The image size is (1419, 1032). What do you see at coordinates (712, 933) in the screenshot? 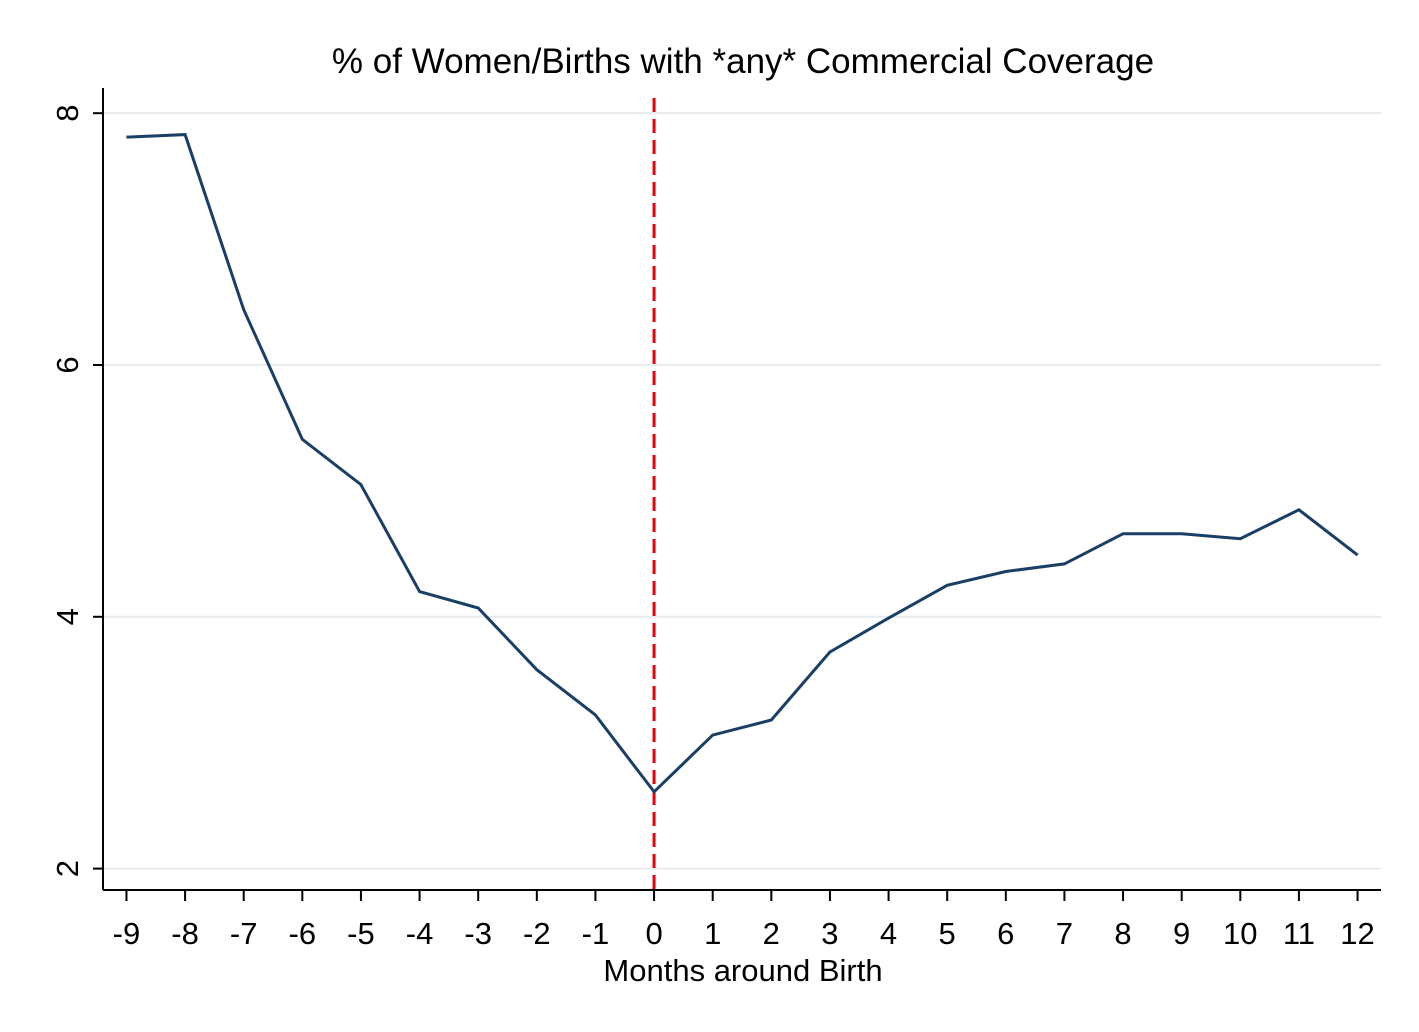
I see `x-tick-label: 1` at bounding box center [712, 933].